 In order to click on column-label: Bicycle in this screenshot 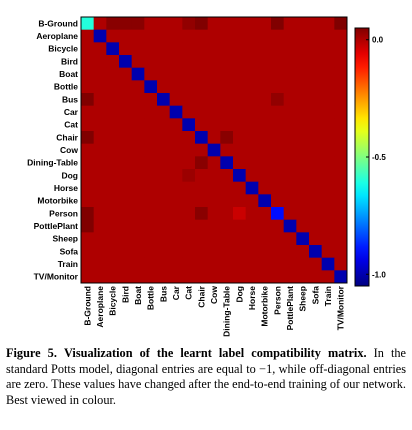, I will do `click(113, 301)`.